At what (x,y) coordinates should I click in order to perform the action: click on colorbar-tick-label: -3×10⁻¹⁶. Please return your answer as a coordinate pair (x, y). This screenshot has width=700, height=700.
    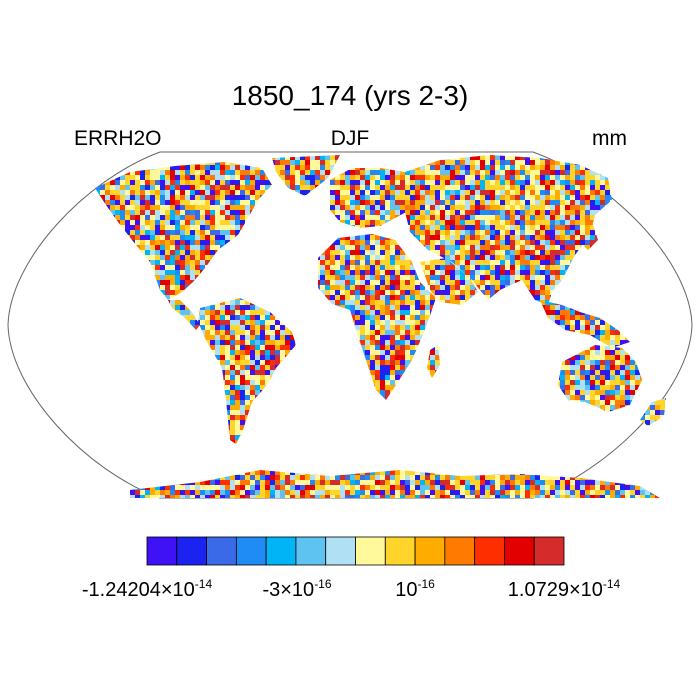
    Looking at the image, I should click on (297, 589).